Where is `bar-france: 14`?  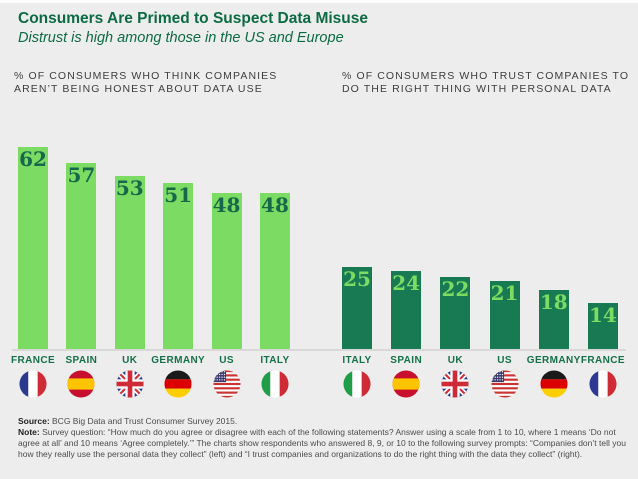 bar-france: 14 is located at coordinates (602, 326).